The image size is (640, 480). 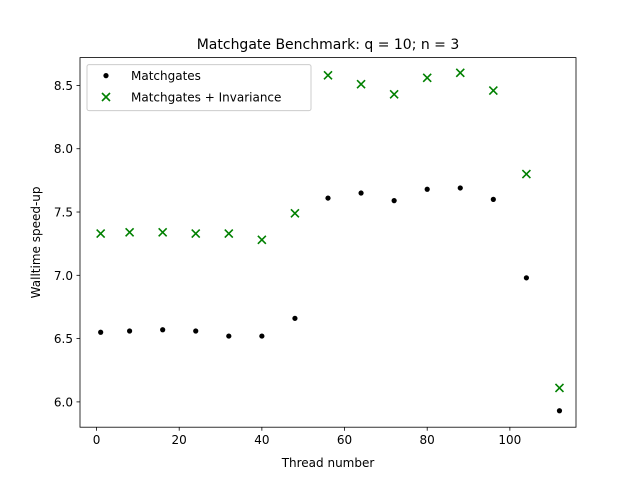 I want to click on legend-box, so click(x=199, y=88).